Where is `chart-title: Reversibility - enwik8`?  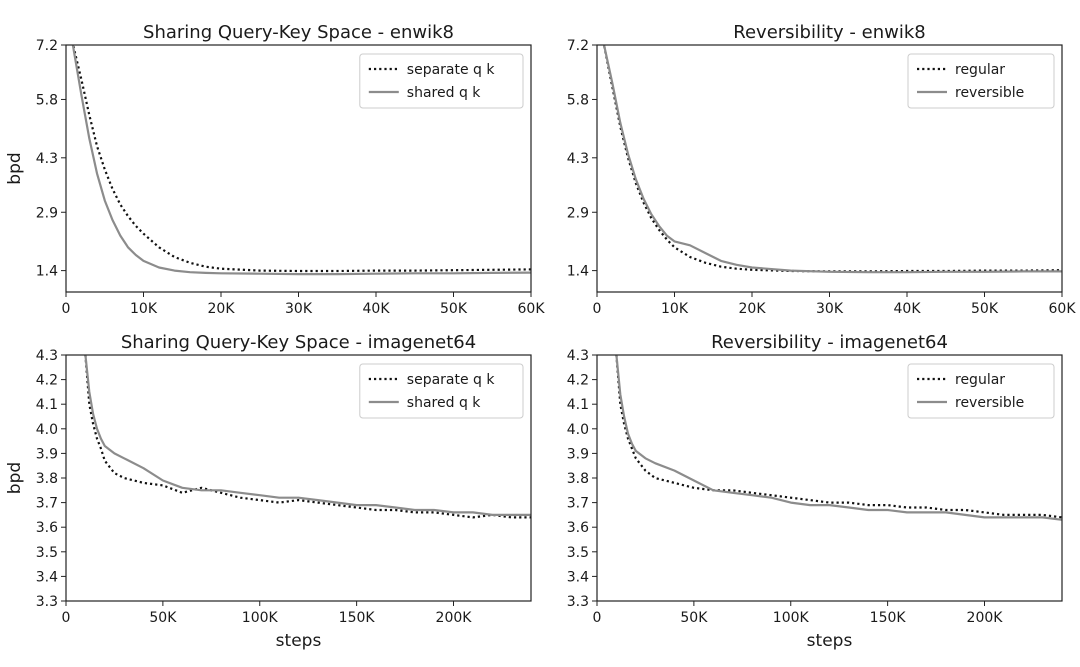 chart-title: Reversibility - enwik8 is located at coordinates (829, 32).